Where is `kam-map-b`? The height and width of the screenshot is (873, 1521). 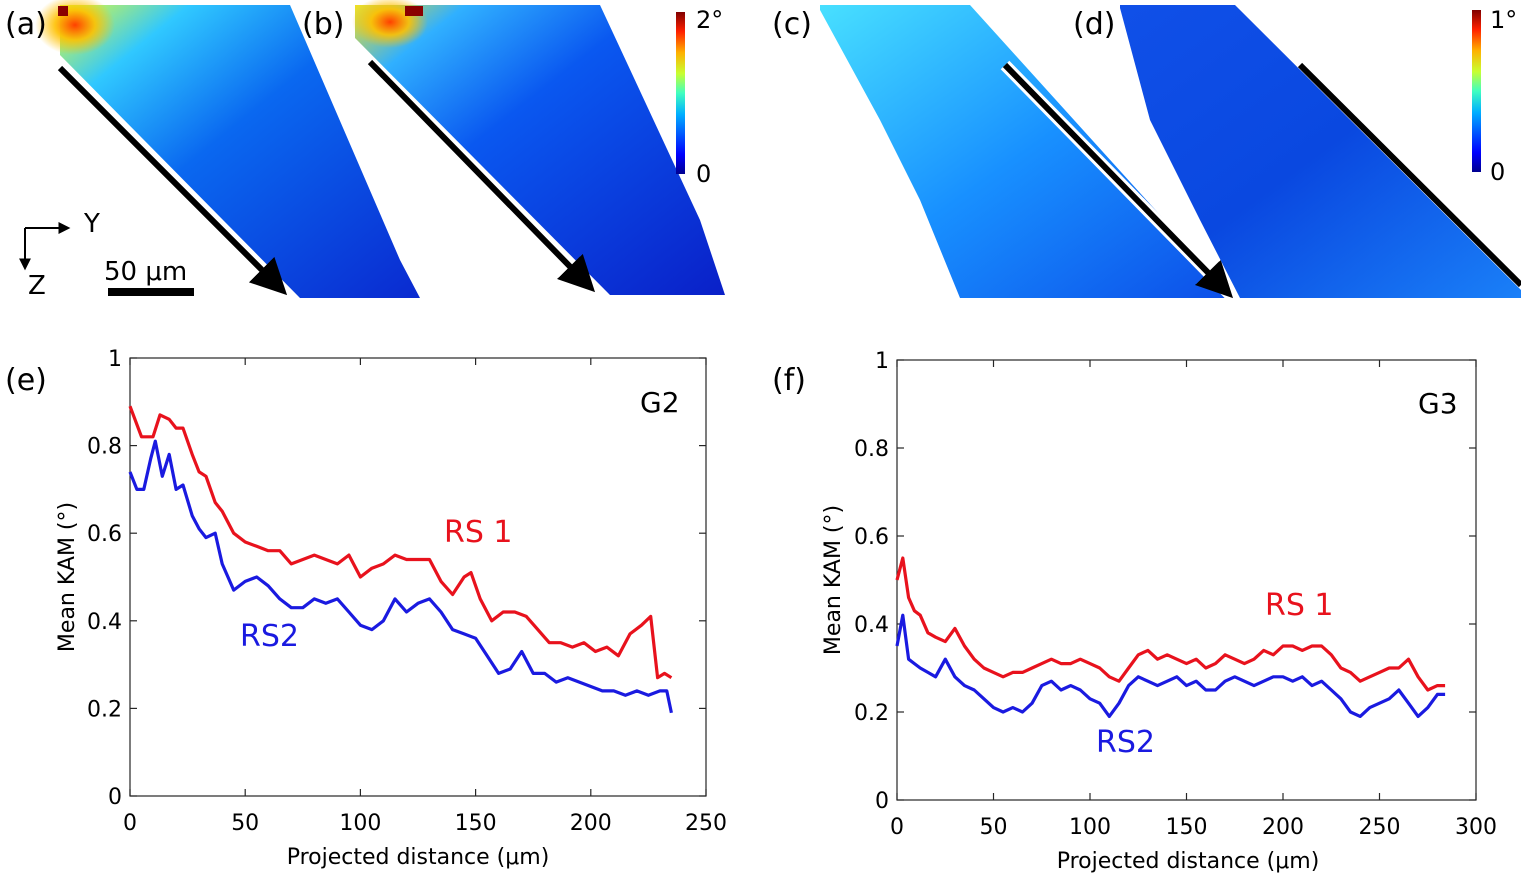
kam-map-b is located at coordinates (538, 150).